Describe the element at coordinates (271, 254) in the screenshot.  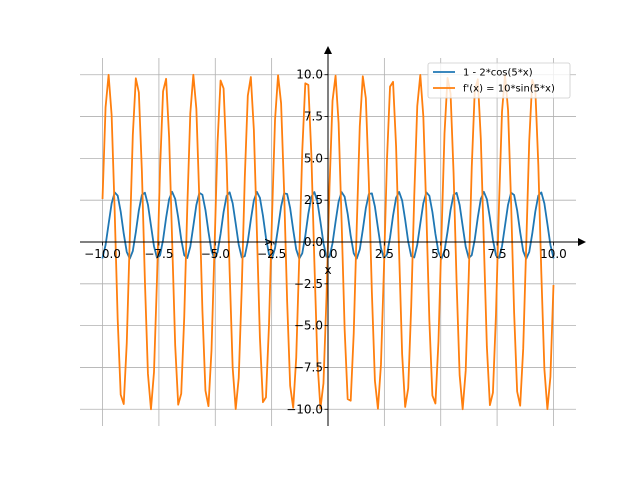
I see `x-tick-label: −2.5` at that location.